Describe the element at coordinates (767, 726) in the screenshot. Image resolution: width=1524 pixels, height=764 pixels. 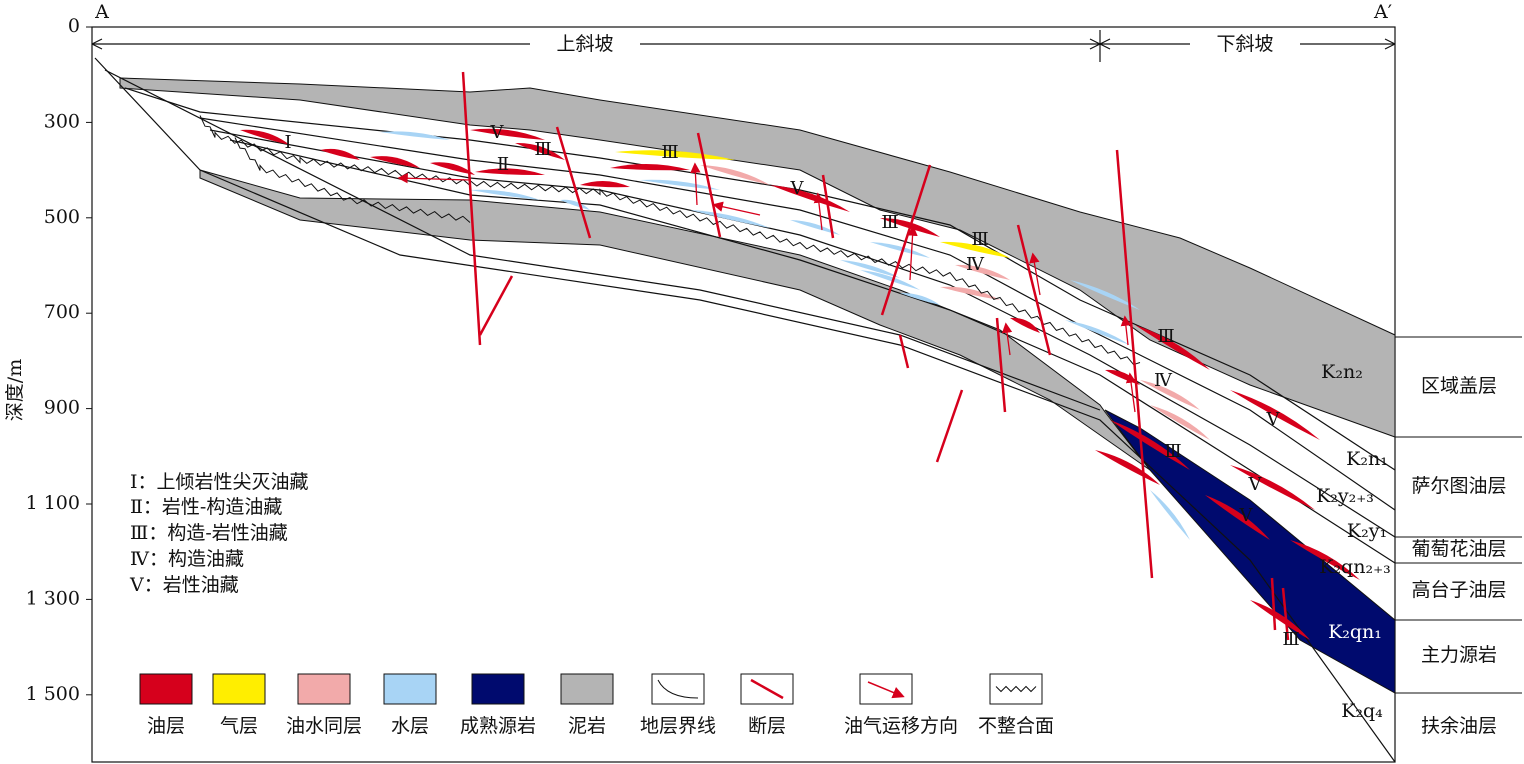
I see `legend-label: 断层` at that location.